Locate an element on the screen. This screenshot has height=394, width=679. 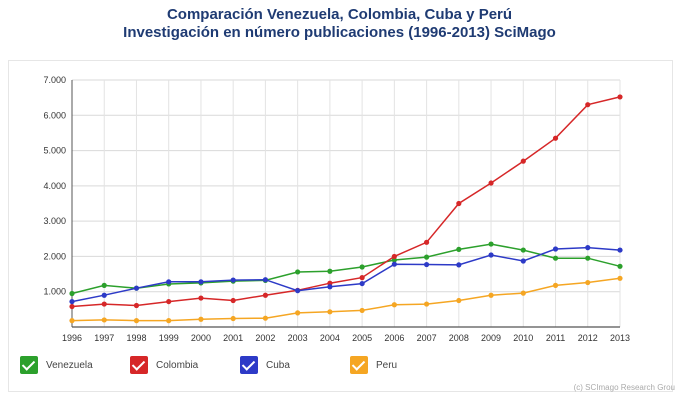
series-line-peru is located at coordinates (346, 299).